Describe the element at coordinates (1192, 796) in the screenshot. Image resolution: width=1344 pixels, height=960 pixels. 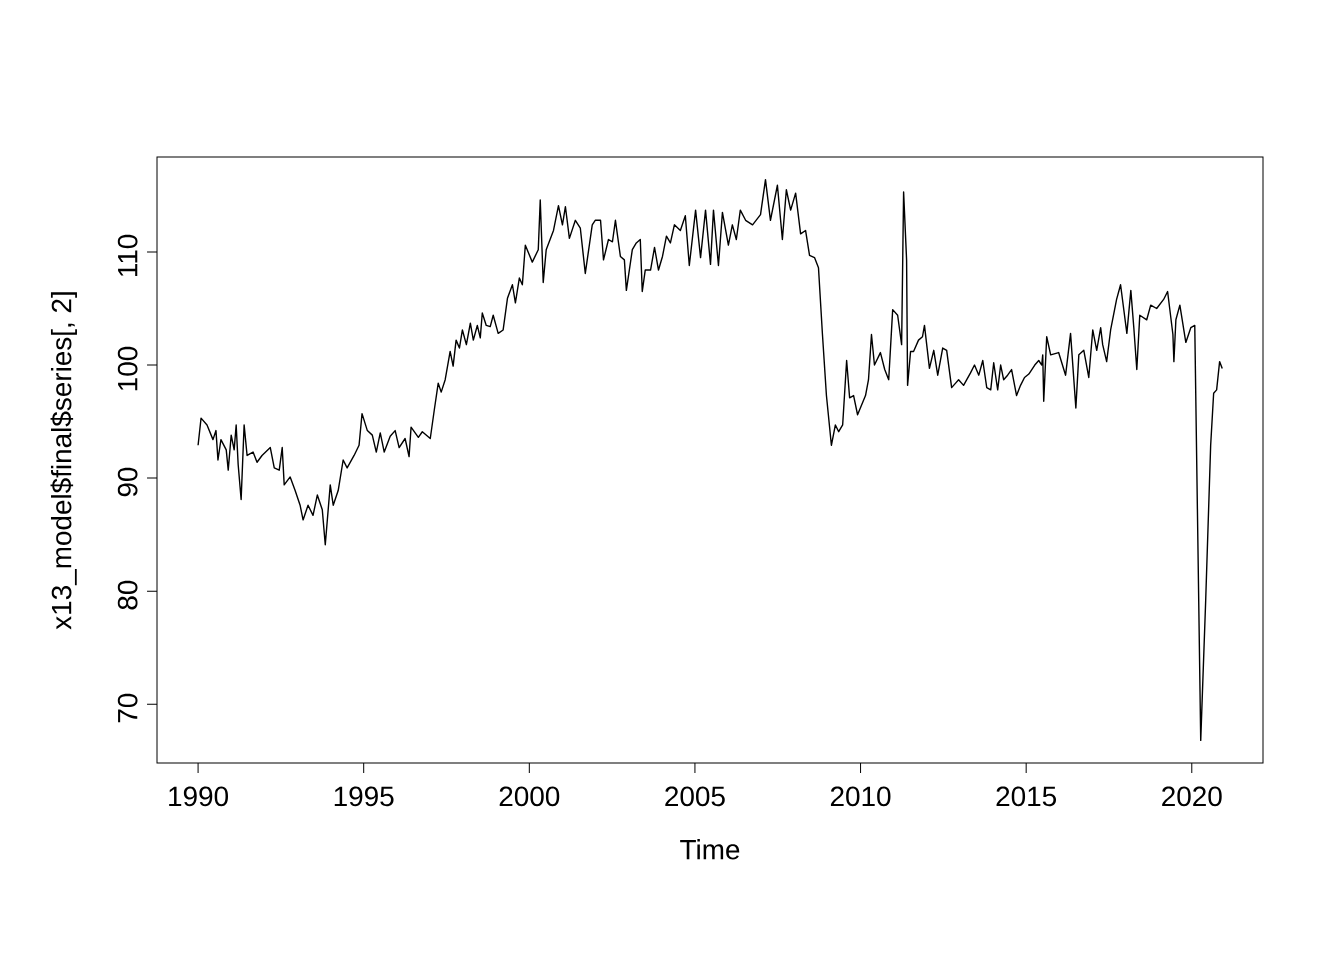
I see `x-tick-label: 2020` at that location.